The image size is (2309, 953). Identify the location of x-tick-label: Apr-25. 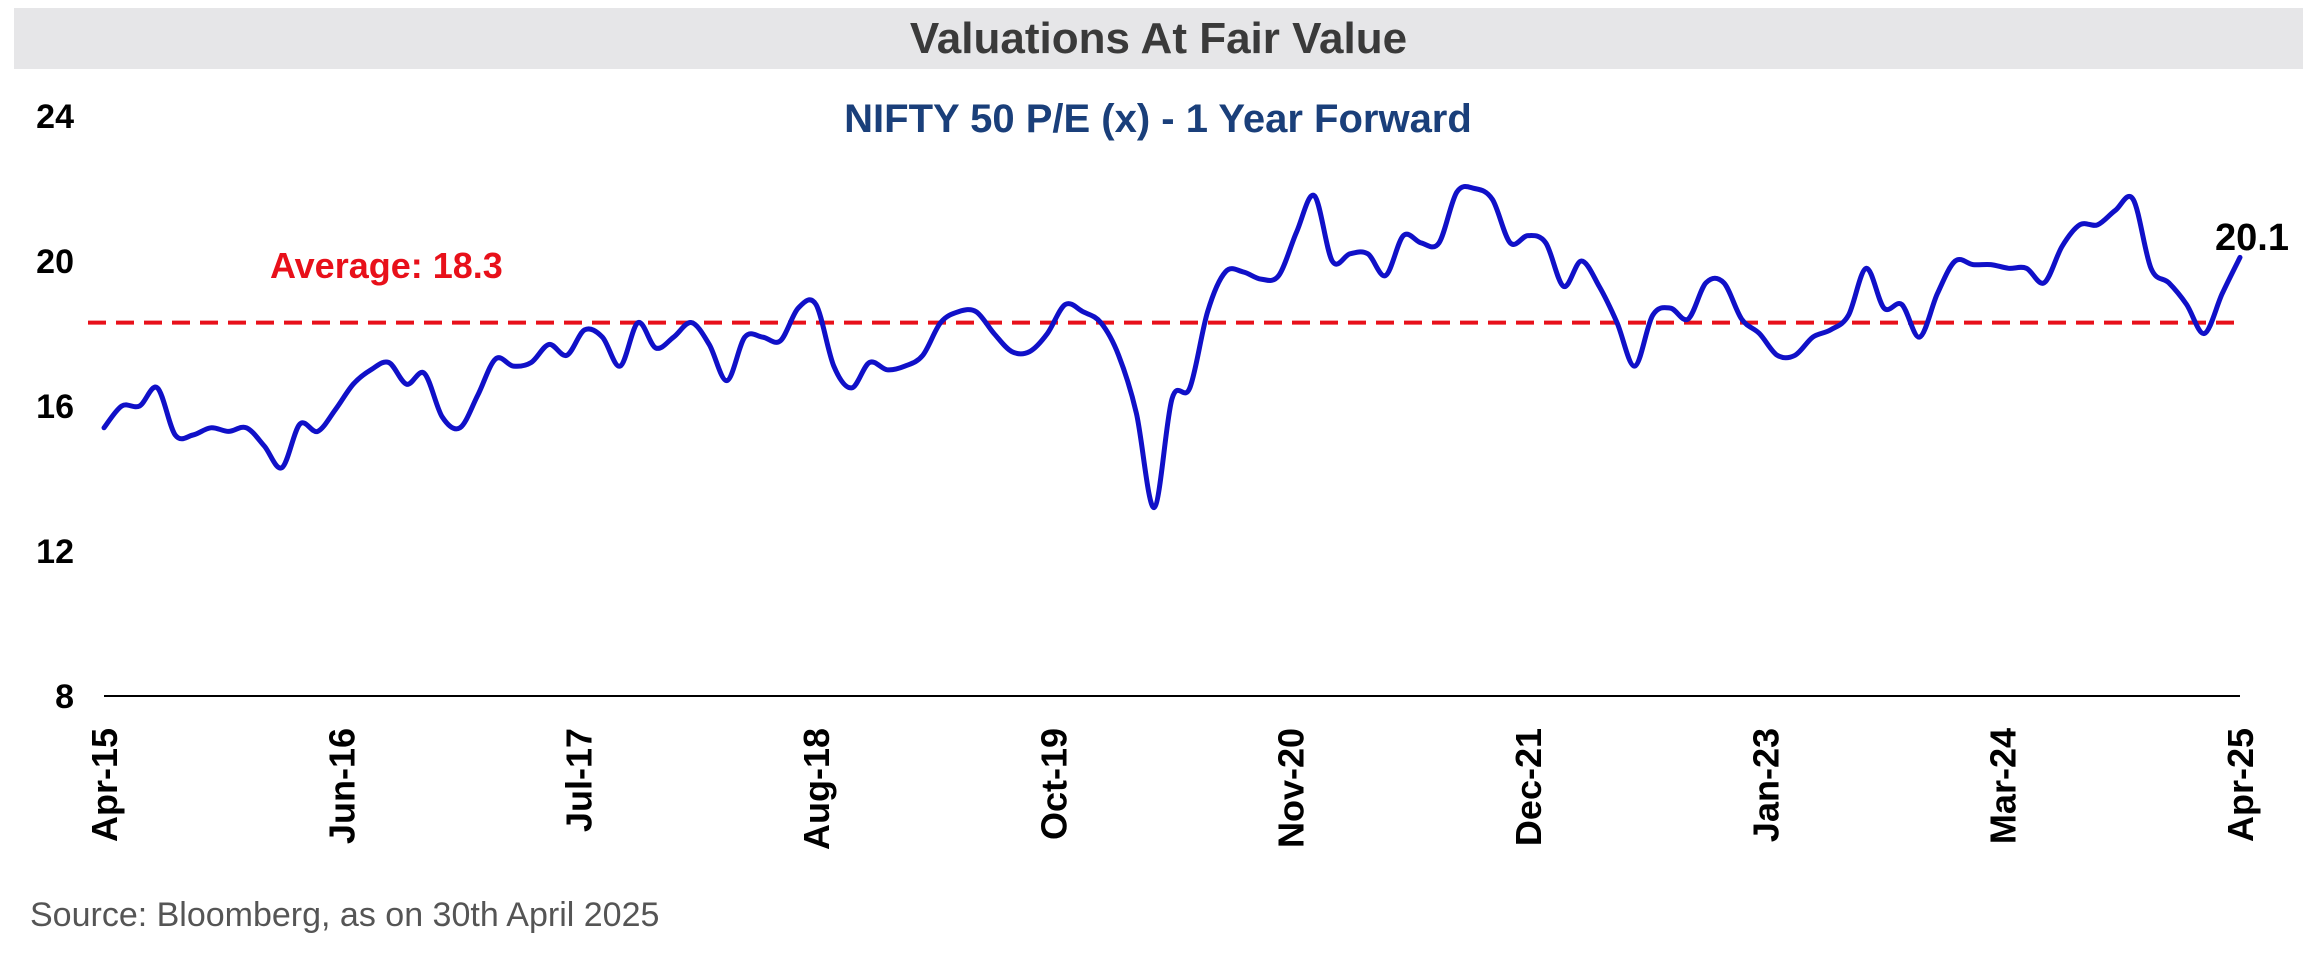
(2240, 785).